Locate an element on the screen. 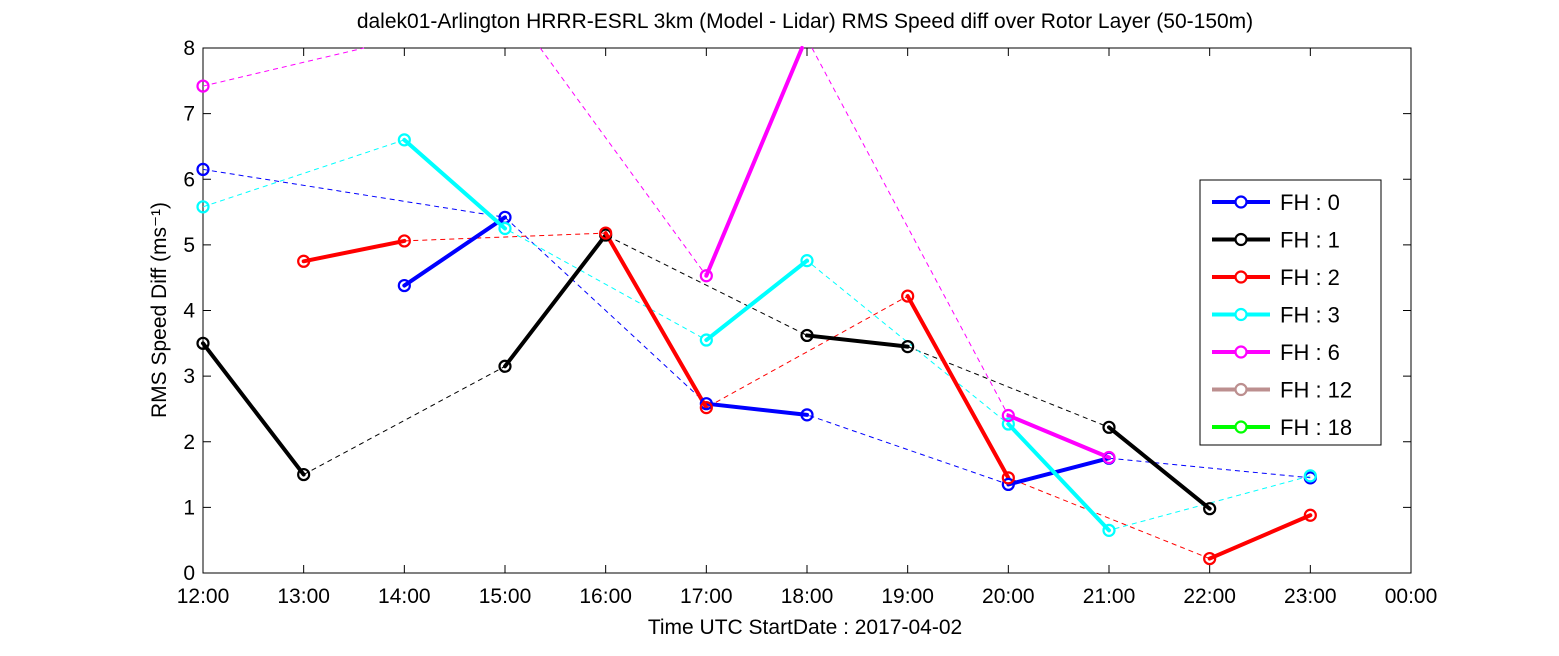  legend-label-fh-1: FH : 1 is located at coordinates (1310, 240).